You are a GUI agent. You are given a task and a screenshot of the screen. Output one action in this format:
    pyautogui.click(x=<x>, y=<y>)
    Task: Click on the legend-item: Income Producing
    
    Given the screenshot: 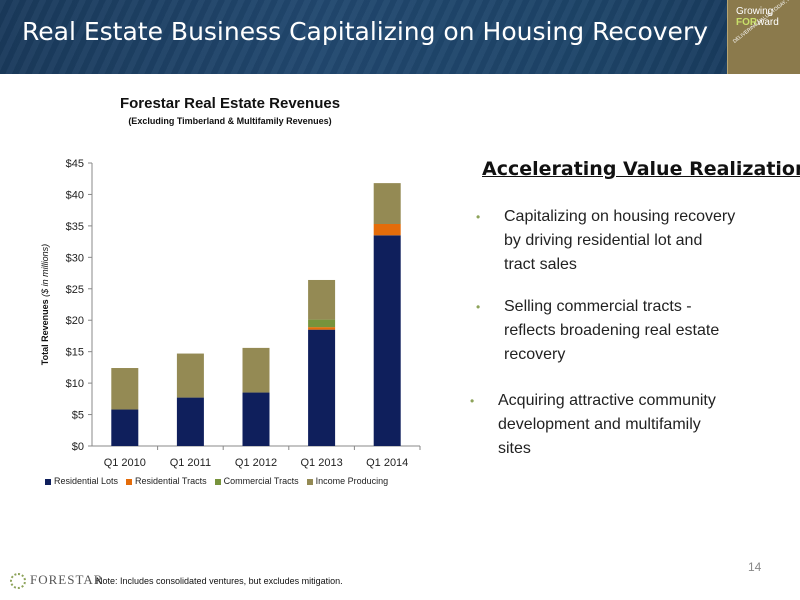 What is the action you would take?
    pyautogui.click(x=347, y=481)
    